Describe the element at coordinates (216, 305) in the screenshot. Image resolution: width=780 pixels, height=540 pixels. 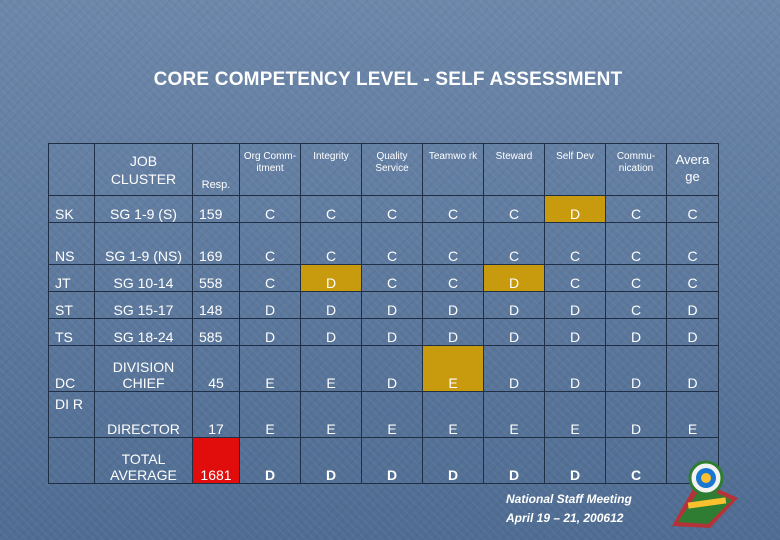
I see `row-resp: 148` at that location.